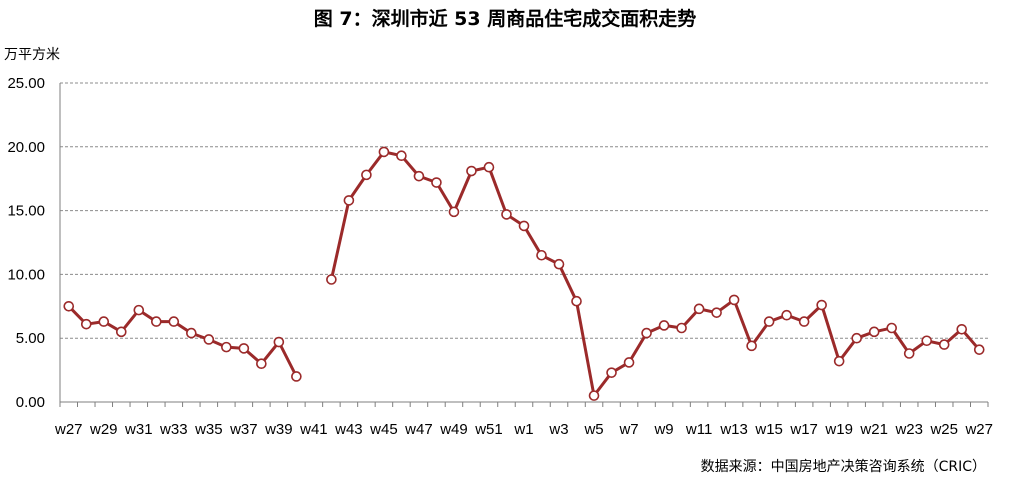 The image size is (1010, 487). I want to click on x-tick-label: w43, so click(348, 429).